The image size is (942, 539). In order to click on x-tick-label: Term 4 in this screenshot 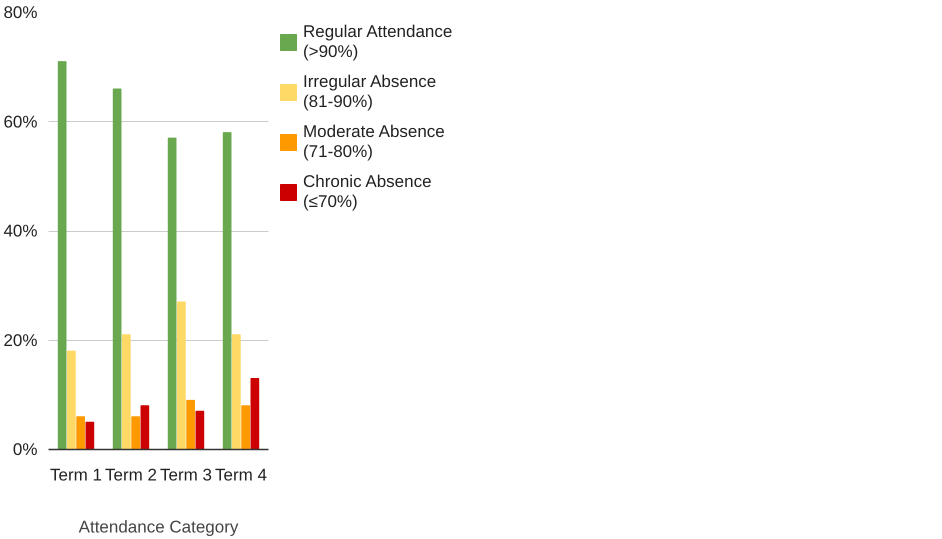, I will do `click(241, 475)`.